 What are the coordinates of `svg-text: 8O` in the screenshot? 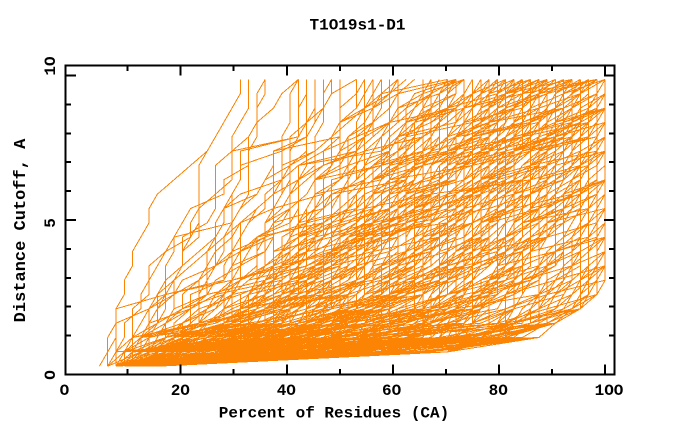 It's located at (499, 391).